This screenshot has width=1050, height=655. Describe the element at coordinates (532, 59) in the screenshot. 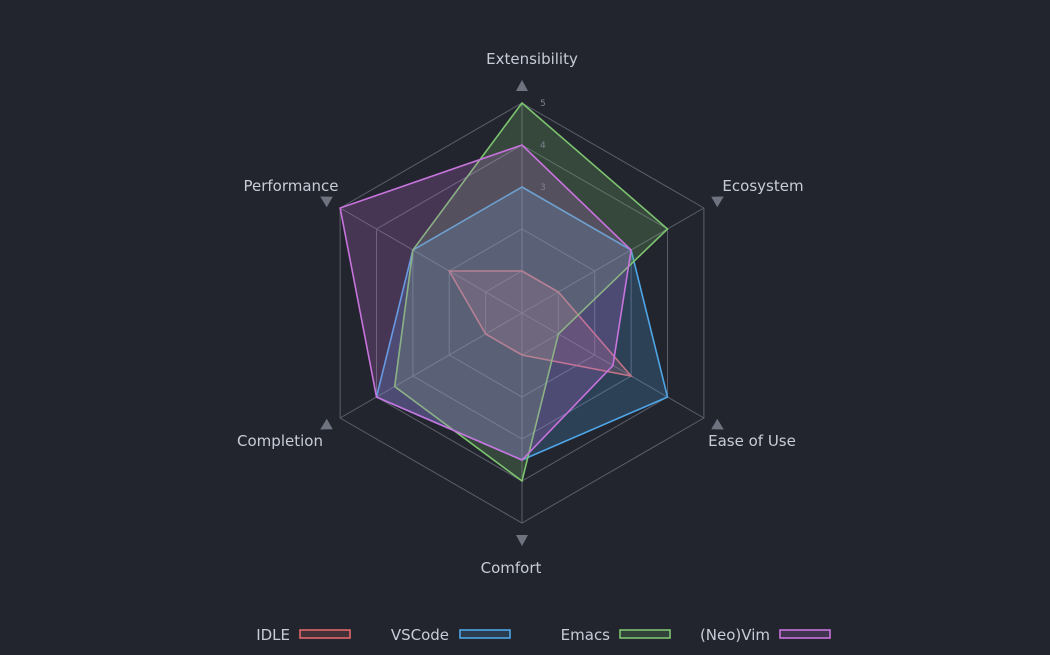

I see `axis-label-extensibility: Extensibility` at that location.